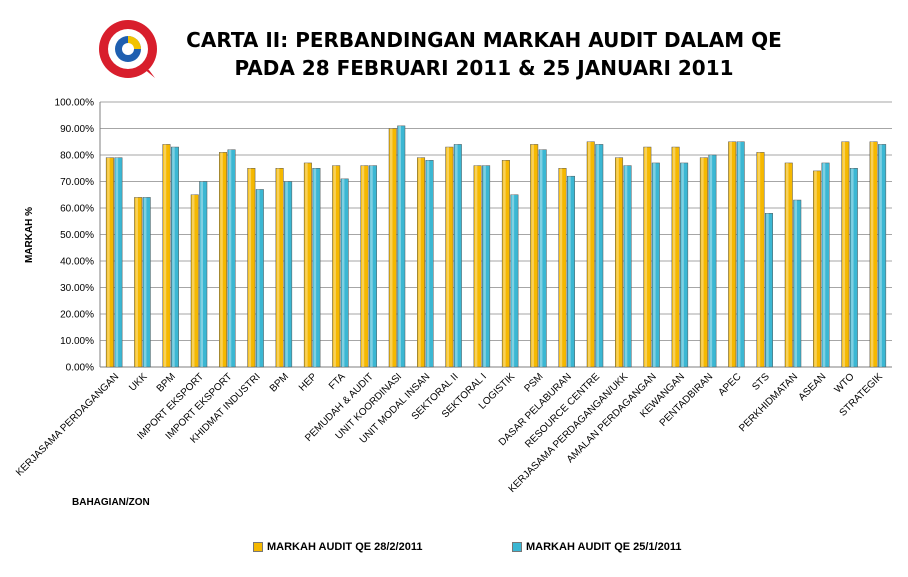  I want to click on y-tick-label: 0.00%, so click(80, 368).